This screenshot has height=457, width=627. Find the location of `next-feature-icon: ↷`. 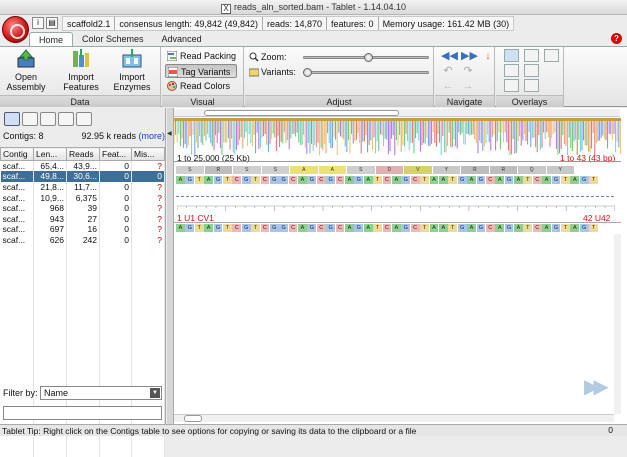

next-feature-icon: ↷ is located at coordinates (468, 71).